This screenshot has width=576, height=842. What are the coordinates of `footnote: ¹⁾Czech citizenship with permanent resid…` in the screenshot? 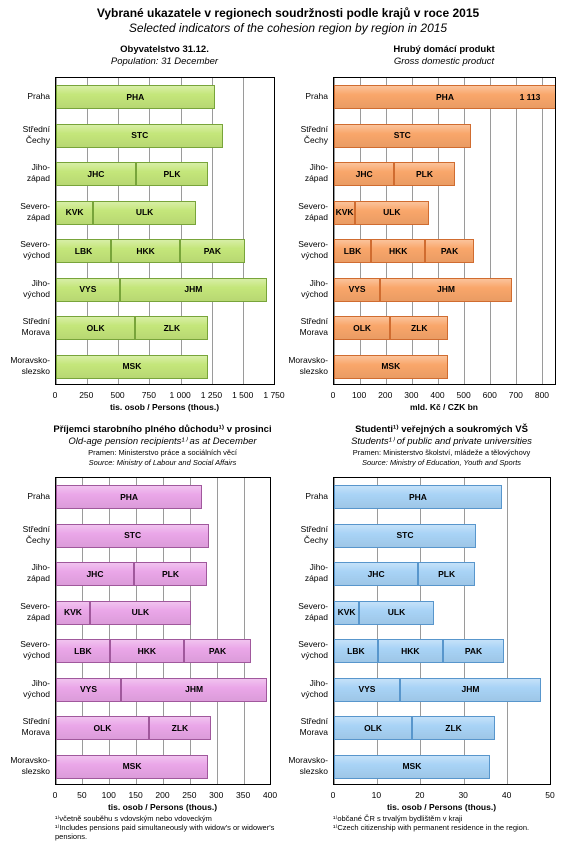 It's located at (431, 827).